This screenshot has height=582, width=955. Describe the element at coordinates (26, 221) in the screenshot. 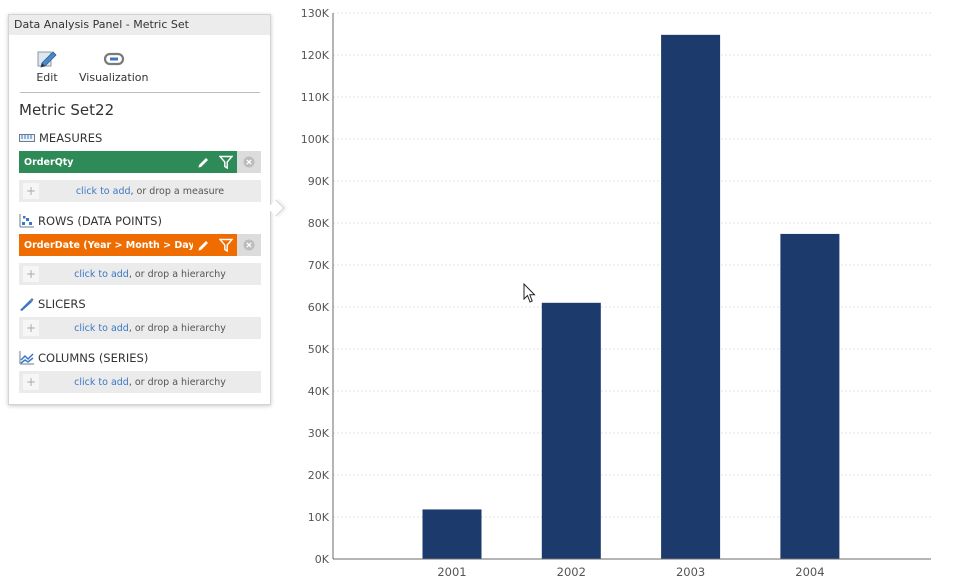

I see `scatter-icon` at that location.